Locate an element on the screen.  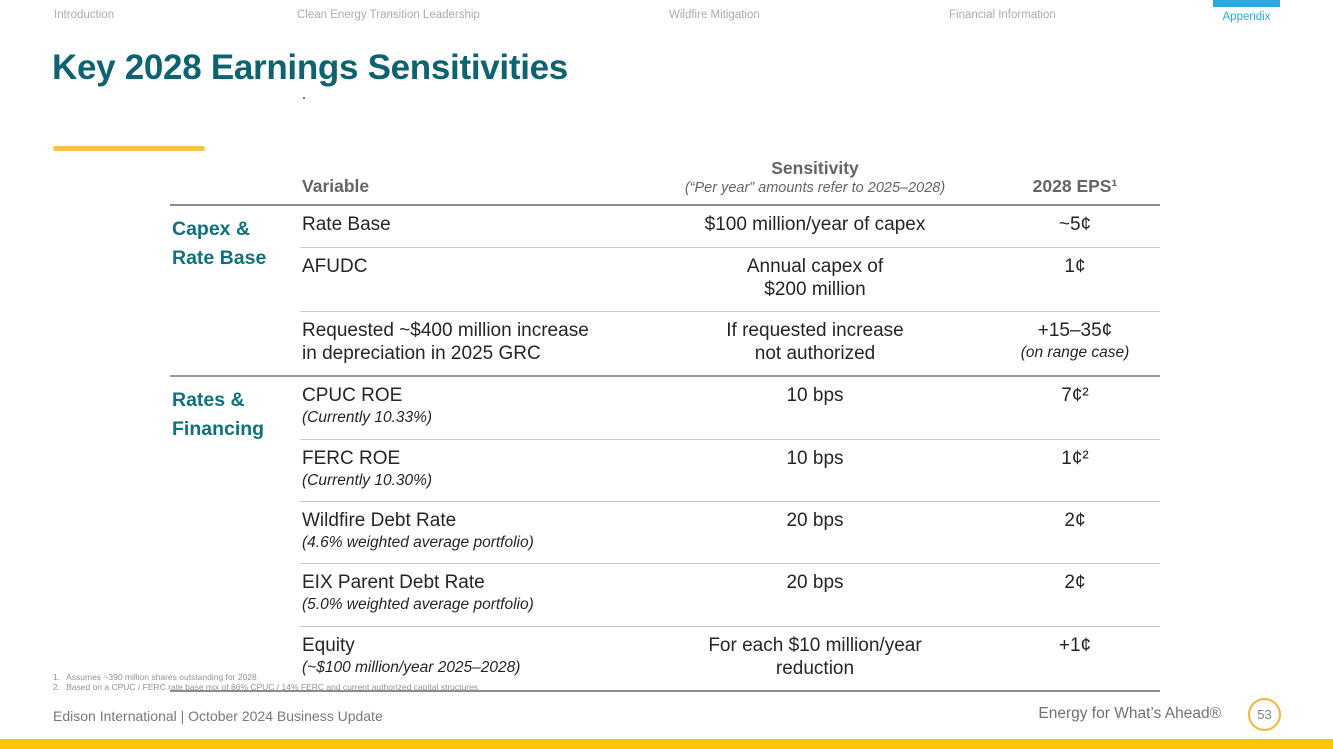
header-group-spacer is located at coordinates (235, 182).